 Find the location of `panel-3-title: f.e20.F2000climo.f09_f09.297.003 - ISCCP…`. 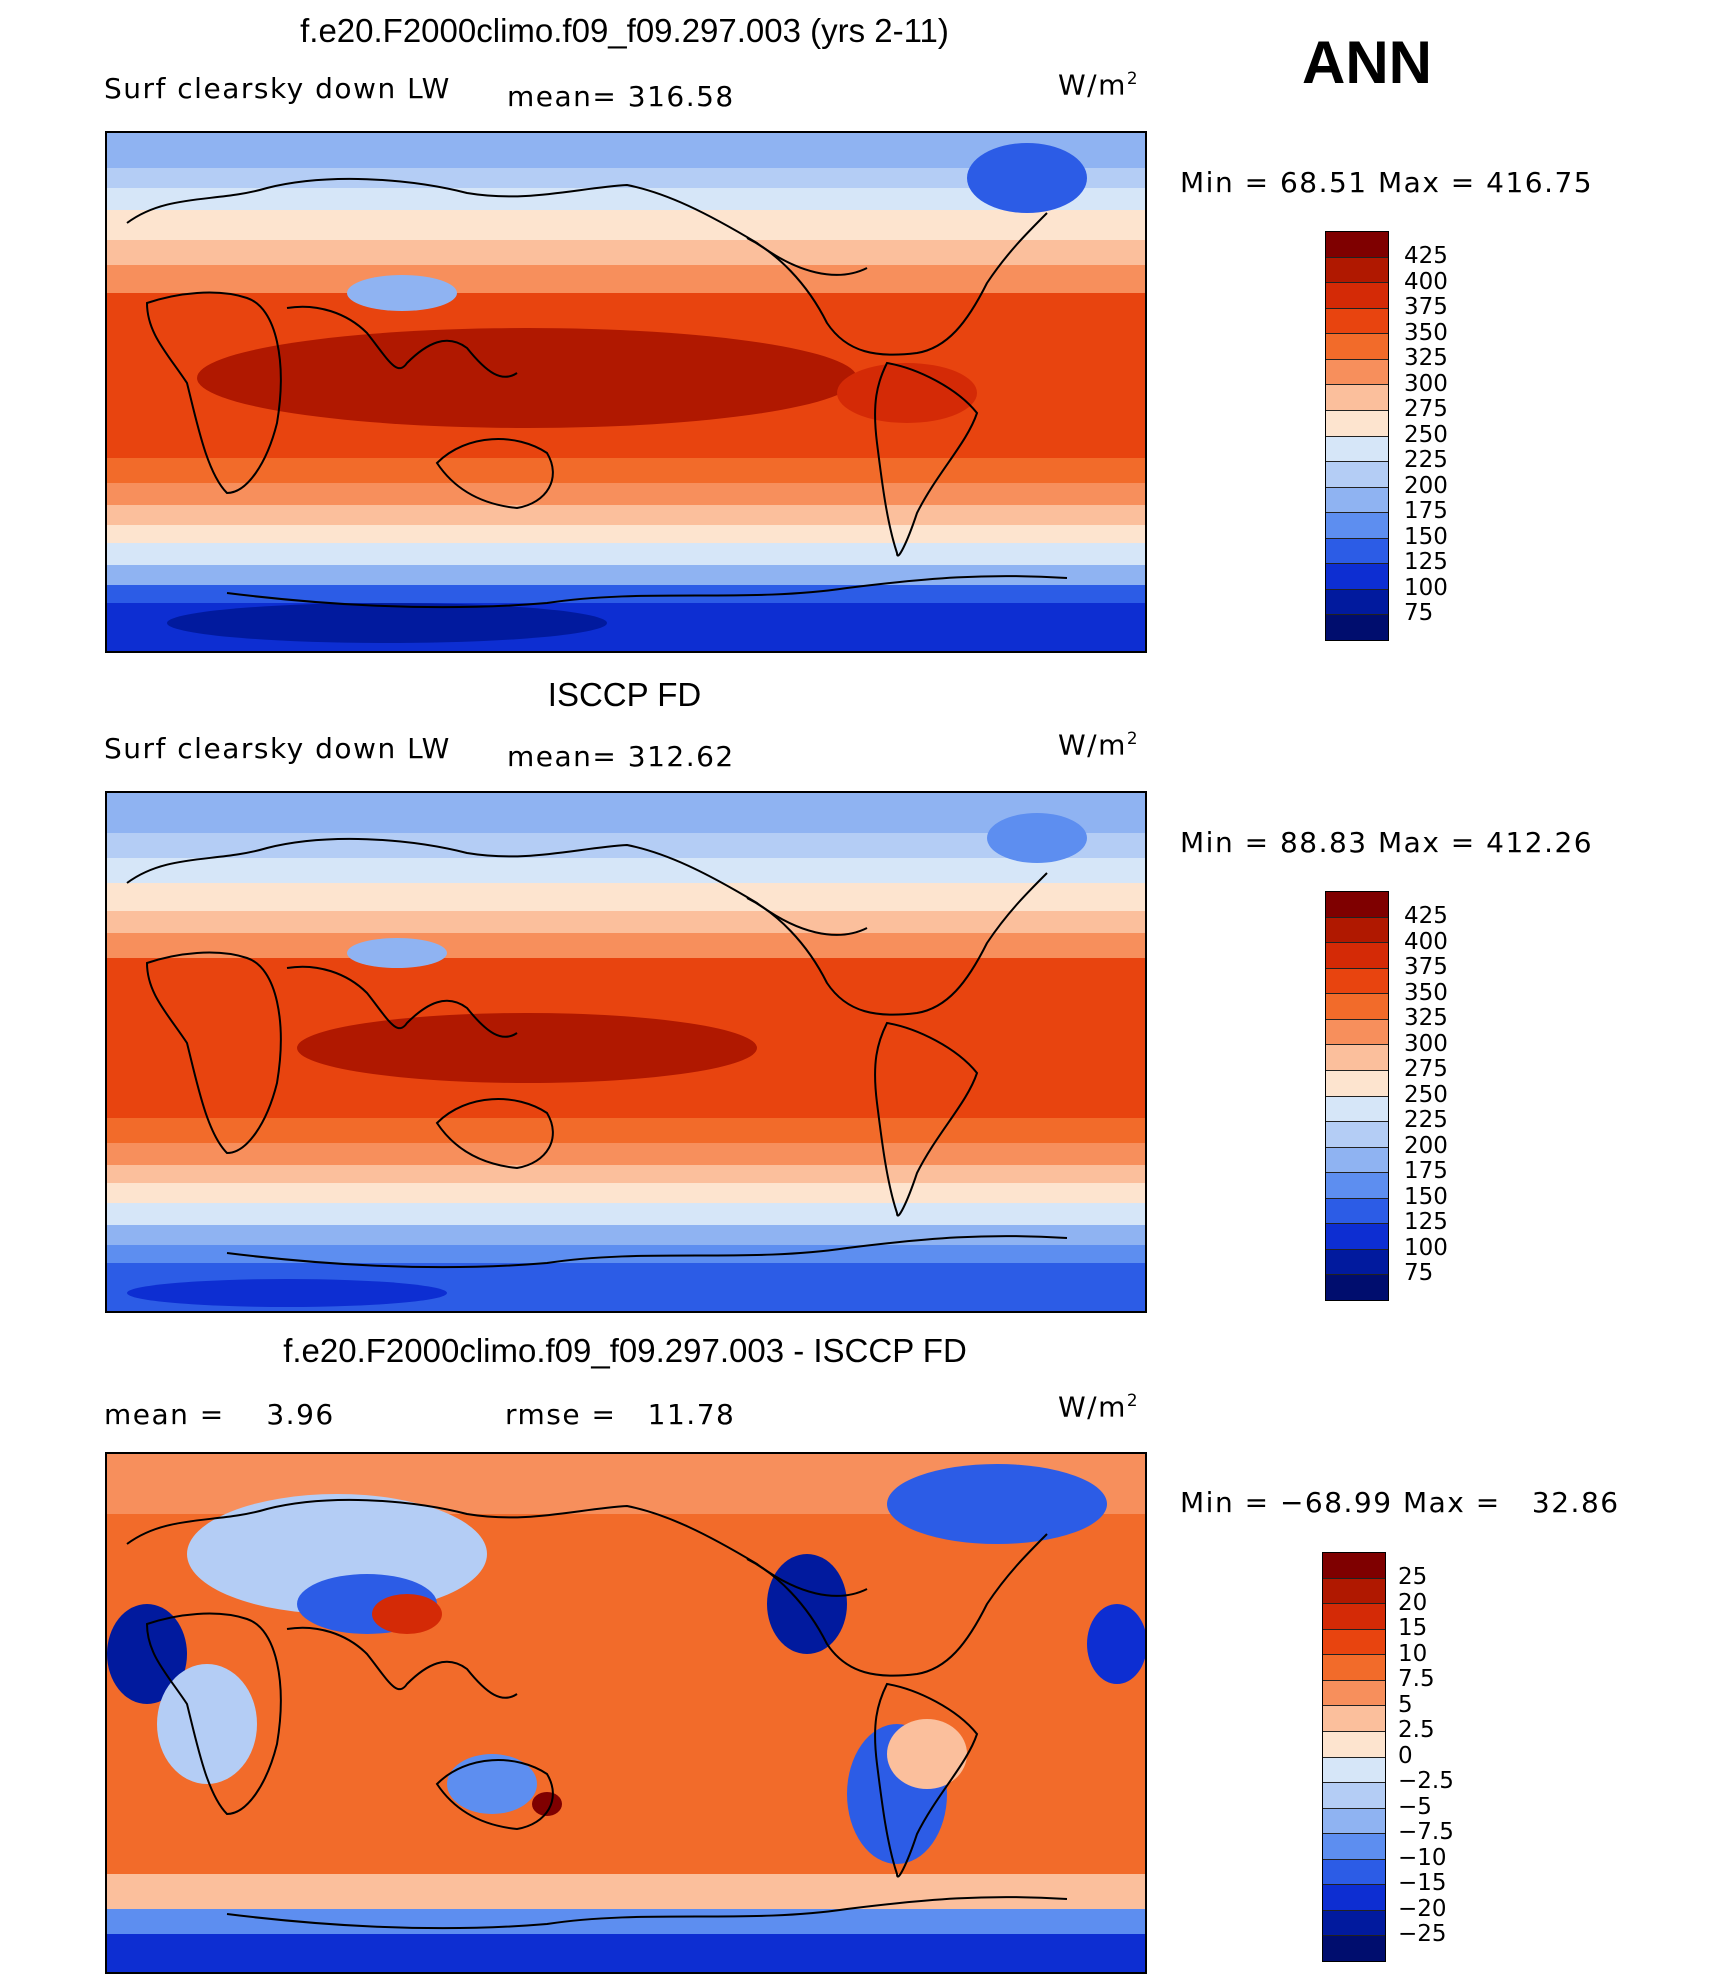

panel-3-title: f.e20.F2000climo.f09_f09.297.003 - ISCCP… is located at coordinates (625, 1350).